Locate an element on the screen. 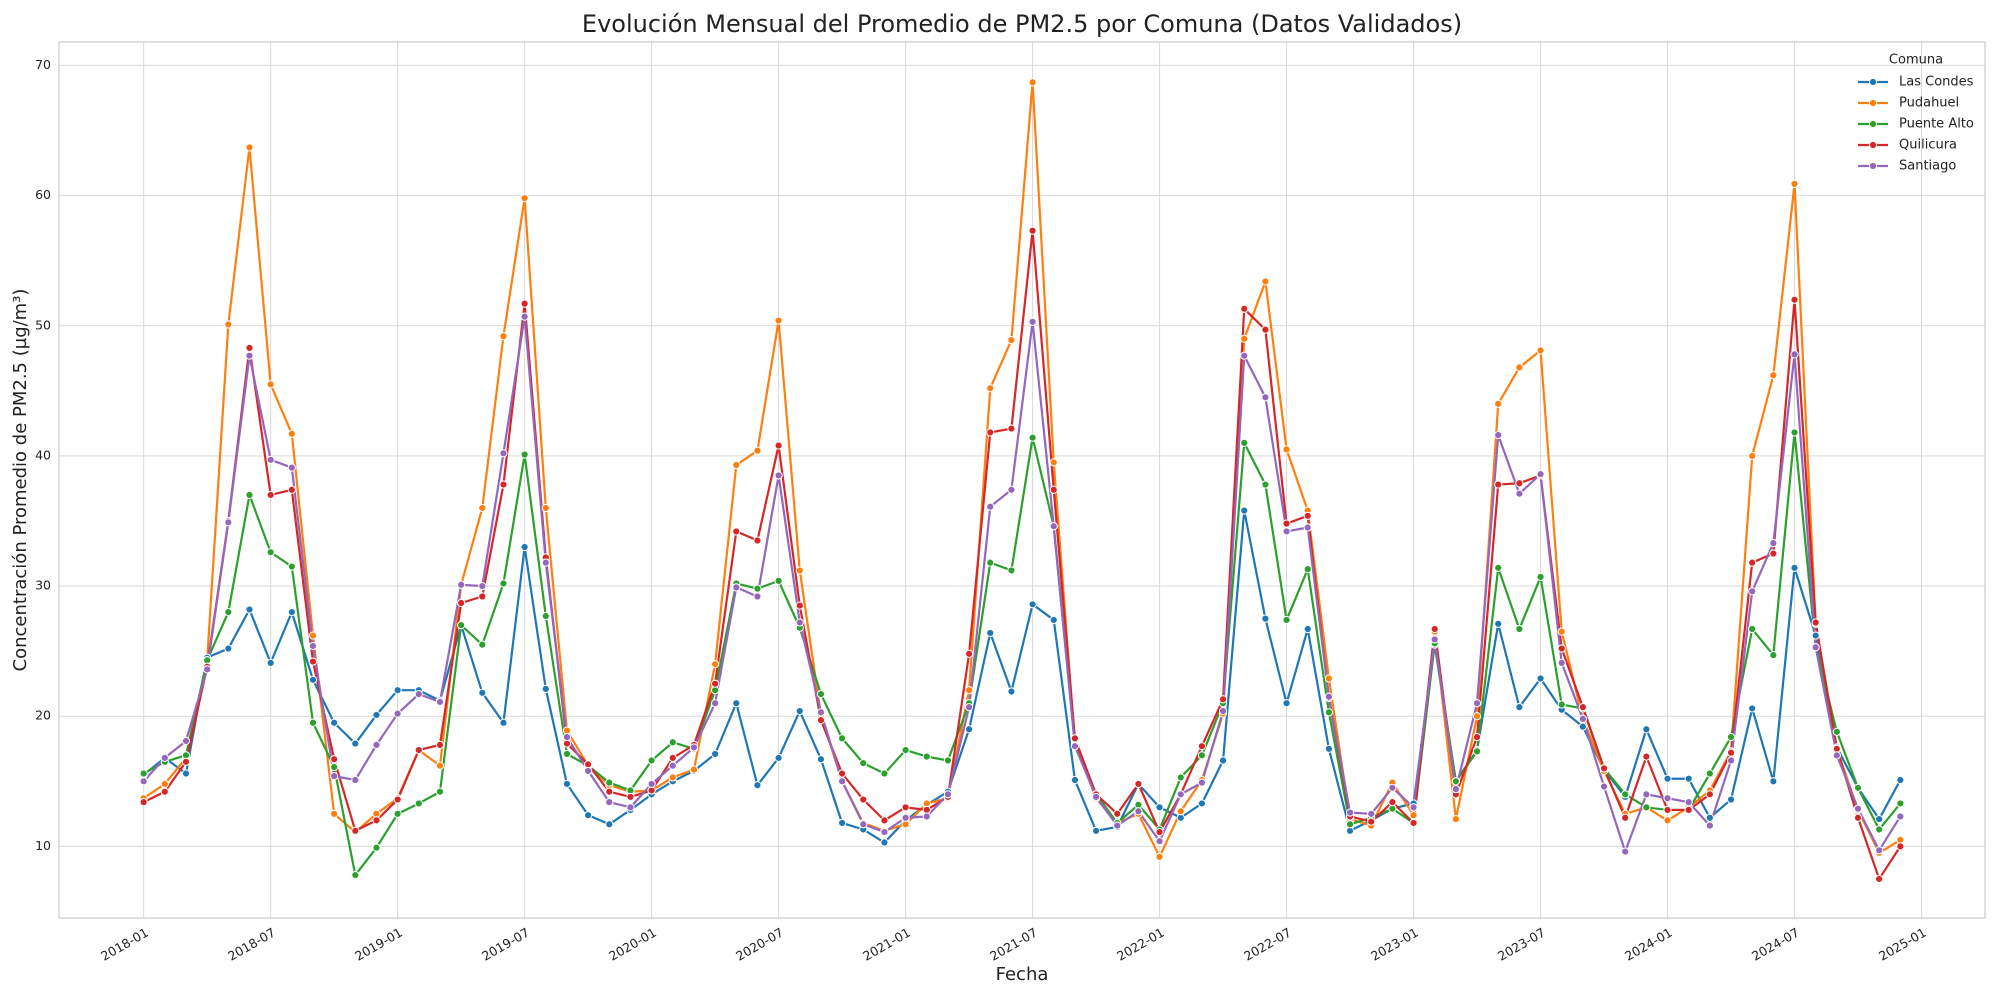 The width and height of the screenshot is (2000, 1000). legend-marker is located at coordinates (1873, 166).